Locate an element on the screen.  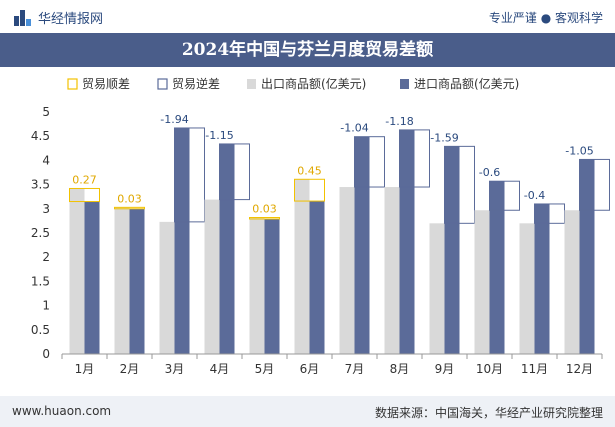
y-axis: 0 0.5 1 1.5 2 2.5 3 3.5 4 4.5 5 is located at coordinates (40, 233).